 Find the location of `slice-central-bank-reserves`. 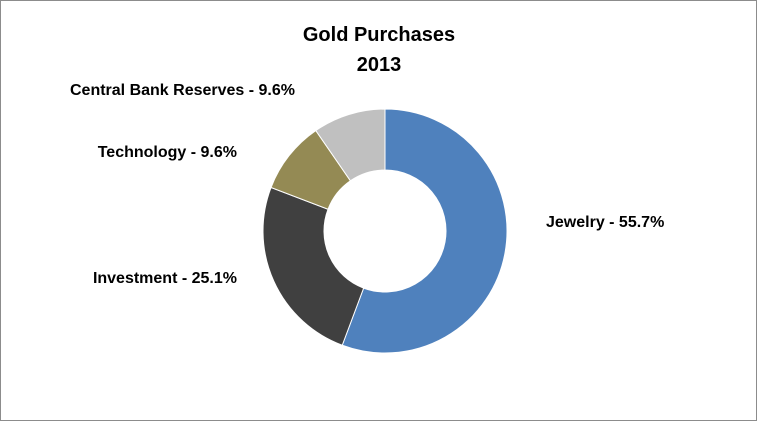

slice-central-bank-reserves is located at coordinates (350, 145).